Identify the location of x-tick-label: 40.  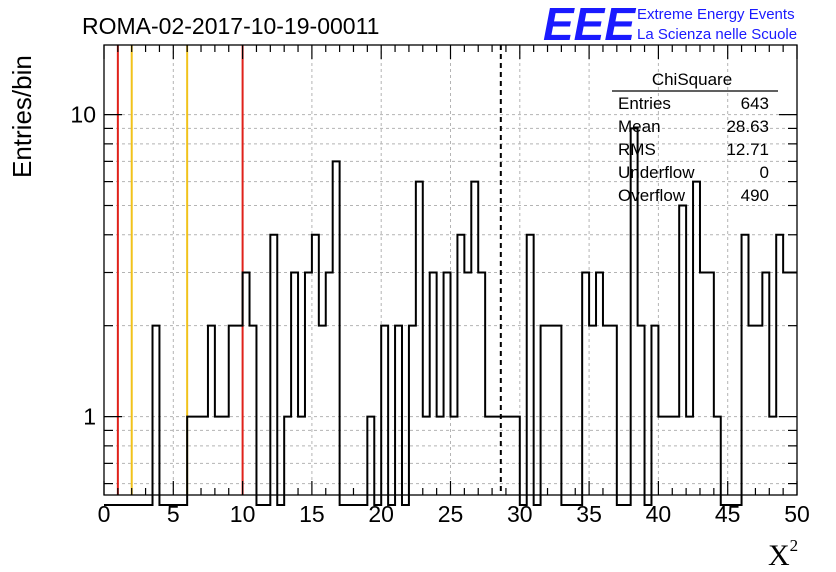
(659, 514).